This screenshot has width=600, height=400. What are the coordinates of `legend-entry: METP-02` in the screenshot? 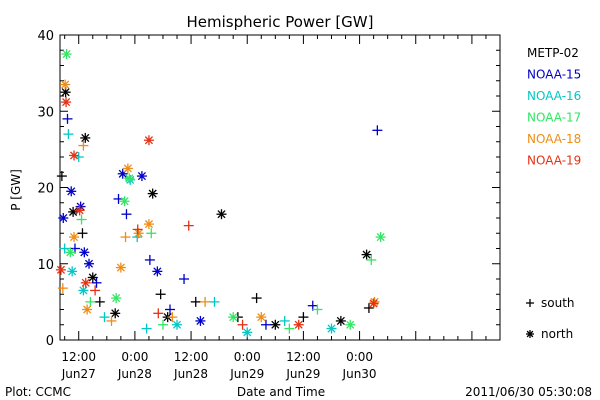 It's located at (553, 53).